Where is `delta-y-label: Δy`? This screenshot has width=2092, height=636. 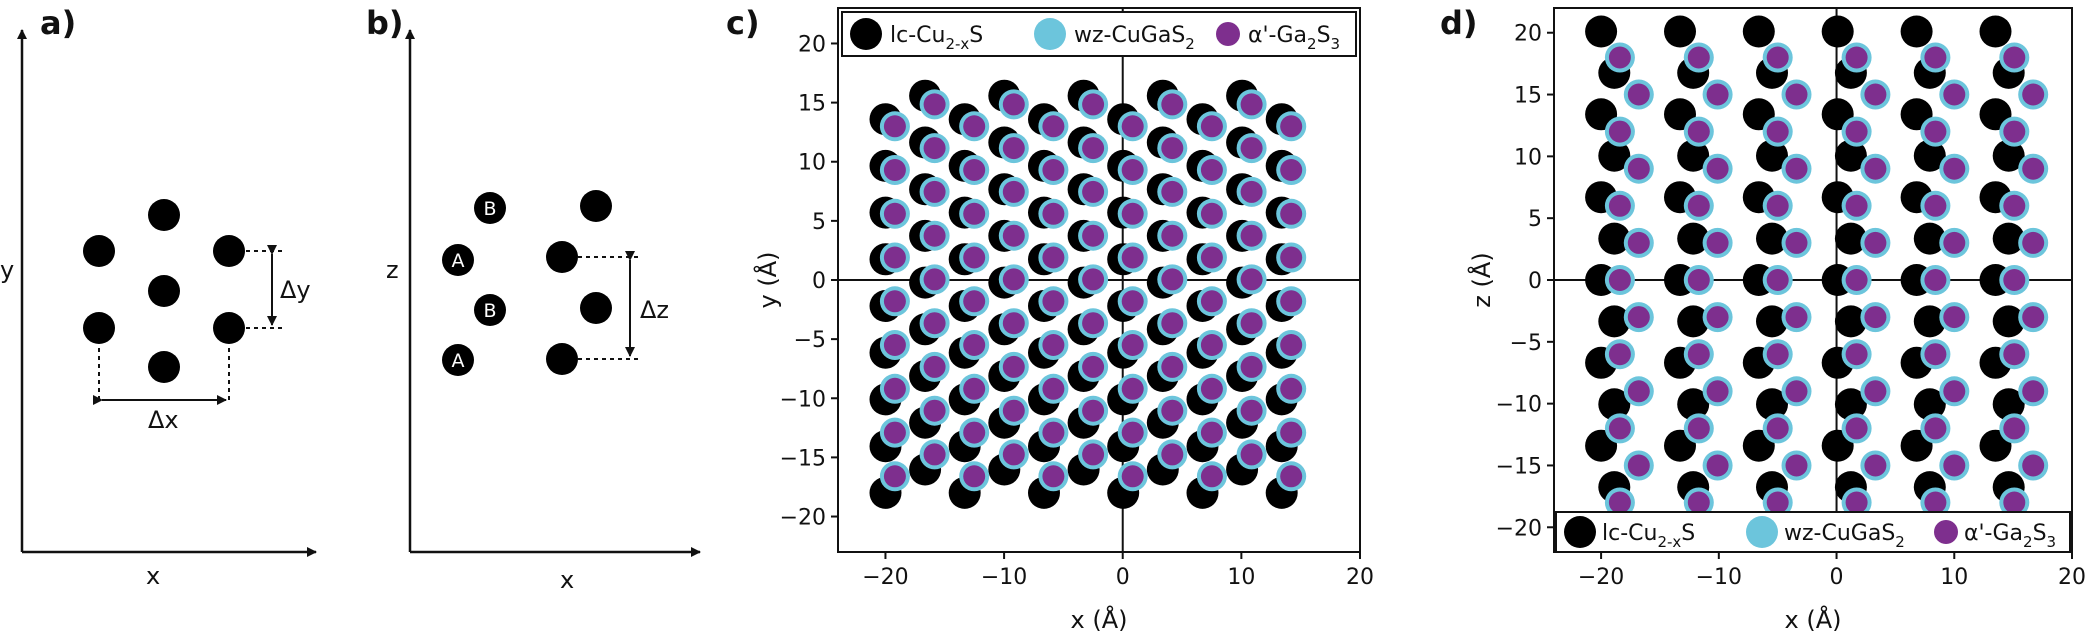
delta-y-label: Δy is located at coordinates (295, 290).